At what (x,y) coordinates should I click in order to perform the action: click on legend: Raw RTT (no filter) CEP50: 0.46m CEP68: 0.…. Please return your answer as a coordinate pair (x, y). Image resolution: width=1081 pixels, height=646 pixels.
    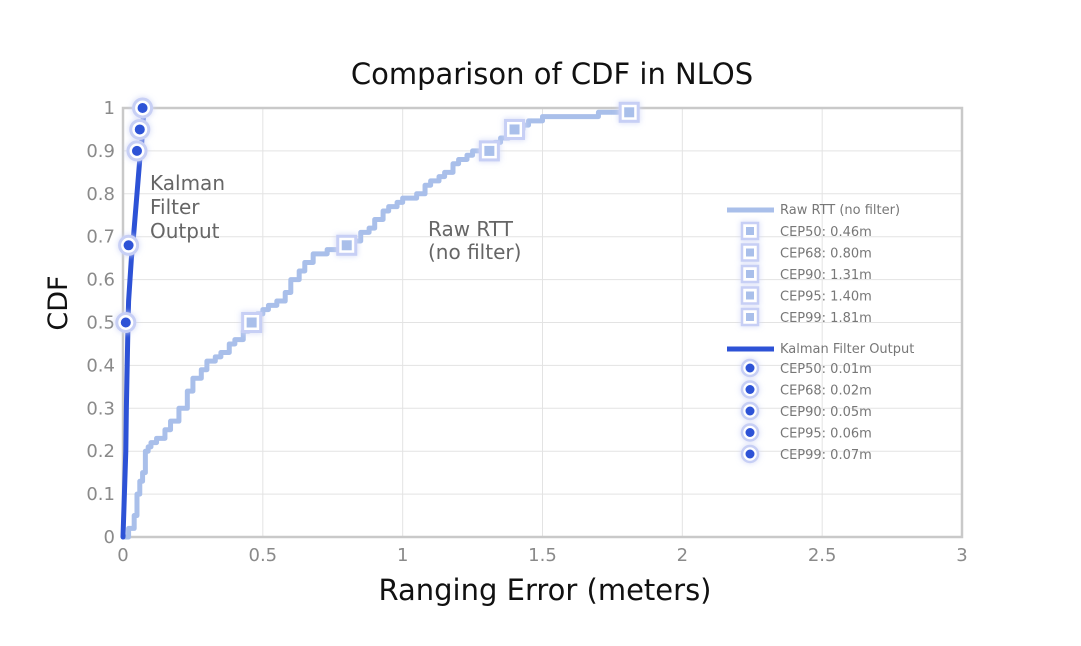
    Looking at the image, I should click on (820, 333).